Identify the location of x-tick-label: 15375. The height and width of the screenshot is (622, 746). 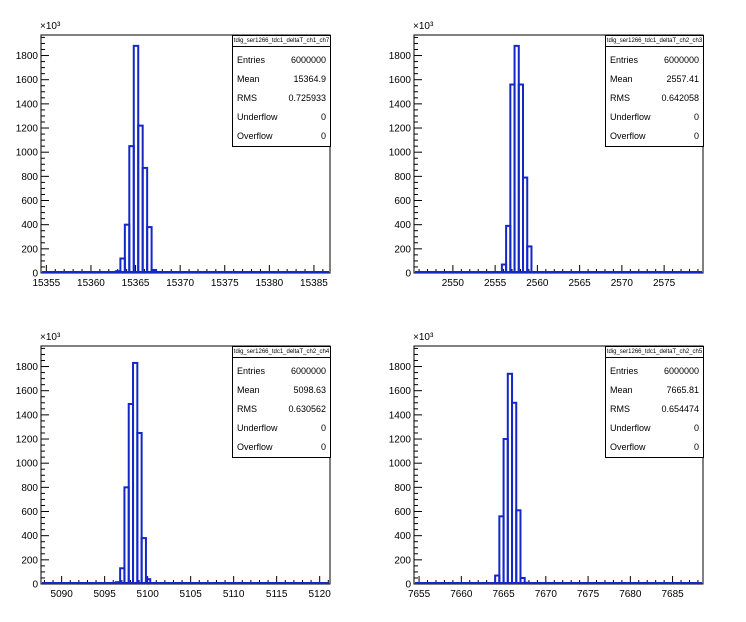
(225, 283).